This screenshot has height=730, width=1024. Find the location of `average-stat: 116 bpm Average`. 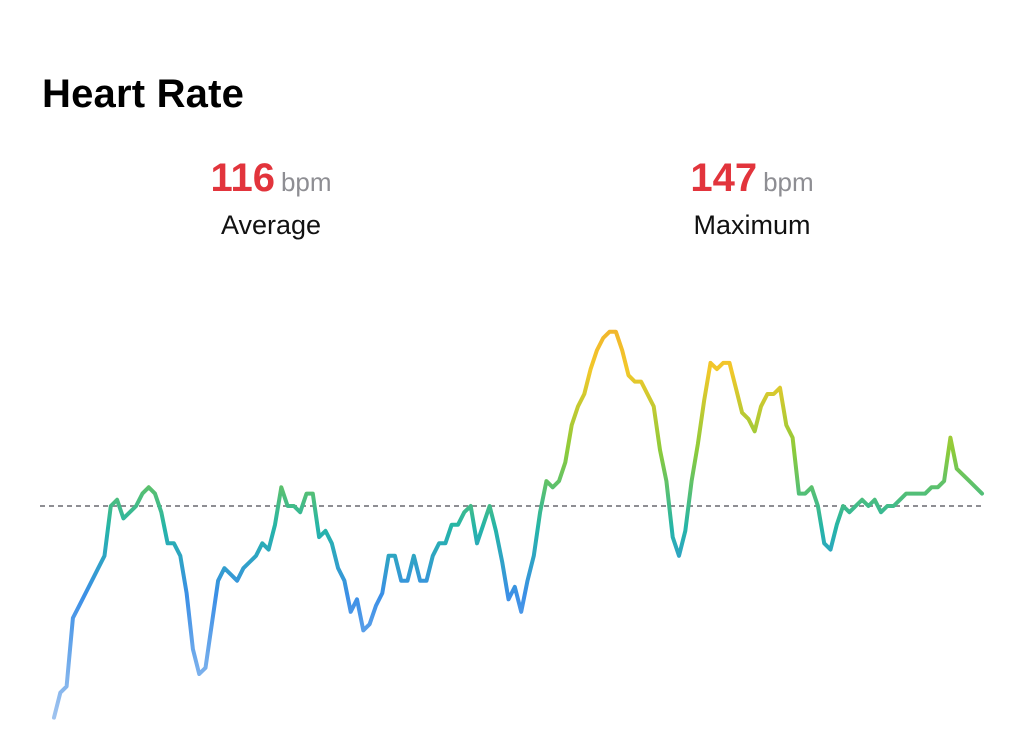

average-stat: 116 bpm Average is located at coordinates (271, 198).